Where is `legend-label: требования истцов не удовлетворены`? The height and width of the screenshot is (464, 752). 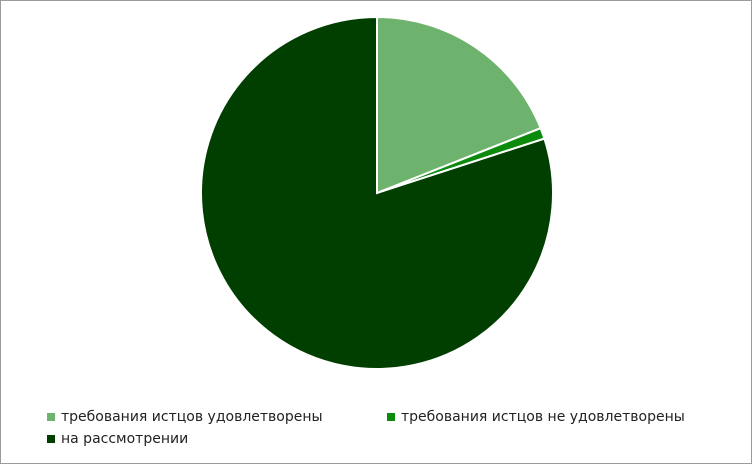
legend-label: требования истцов не удовлетворены is located at coordinates (543, 417).